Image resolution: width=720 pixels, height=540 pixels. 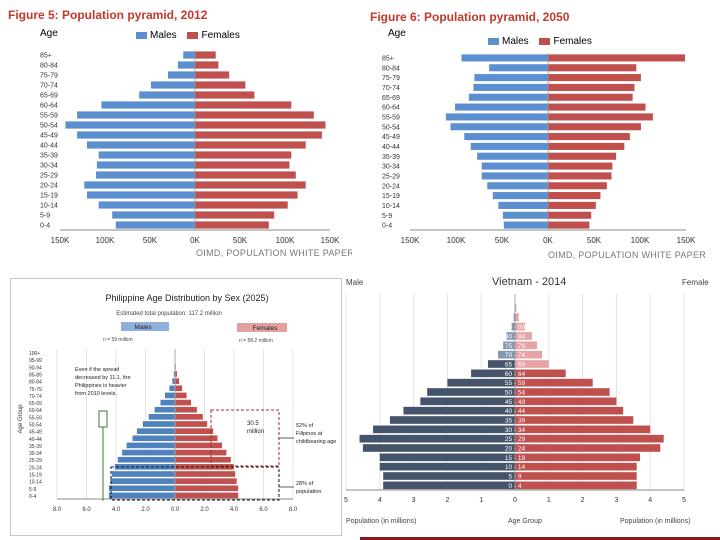 I want to click on bracket-note-line: childbearing age, so click(x=316, y=442).